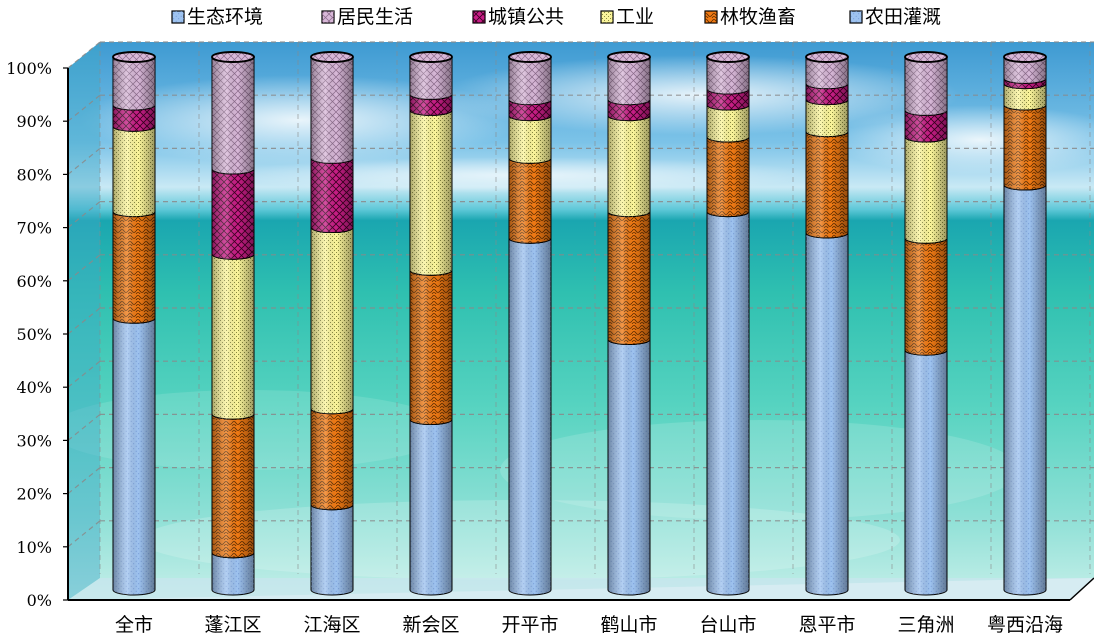 The height and width of the screenshot is (643, 1094). I want to click on legend-label: 工业, so click(635, 17).